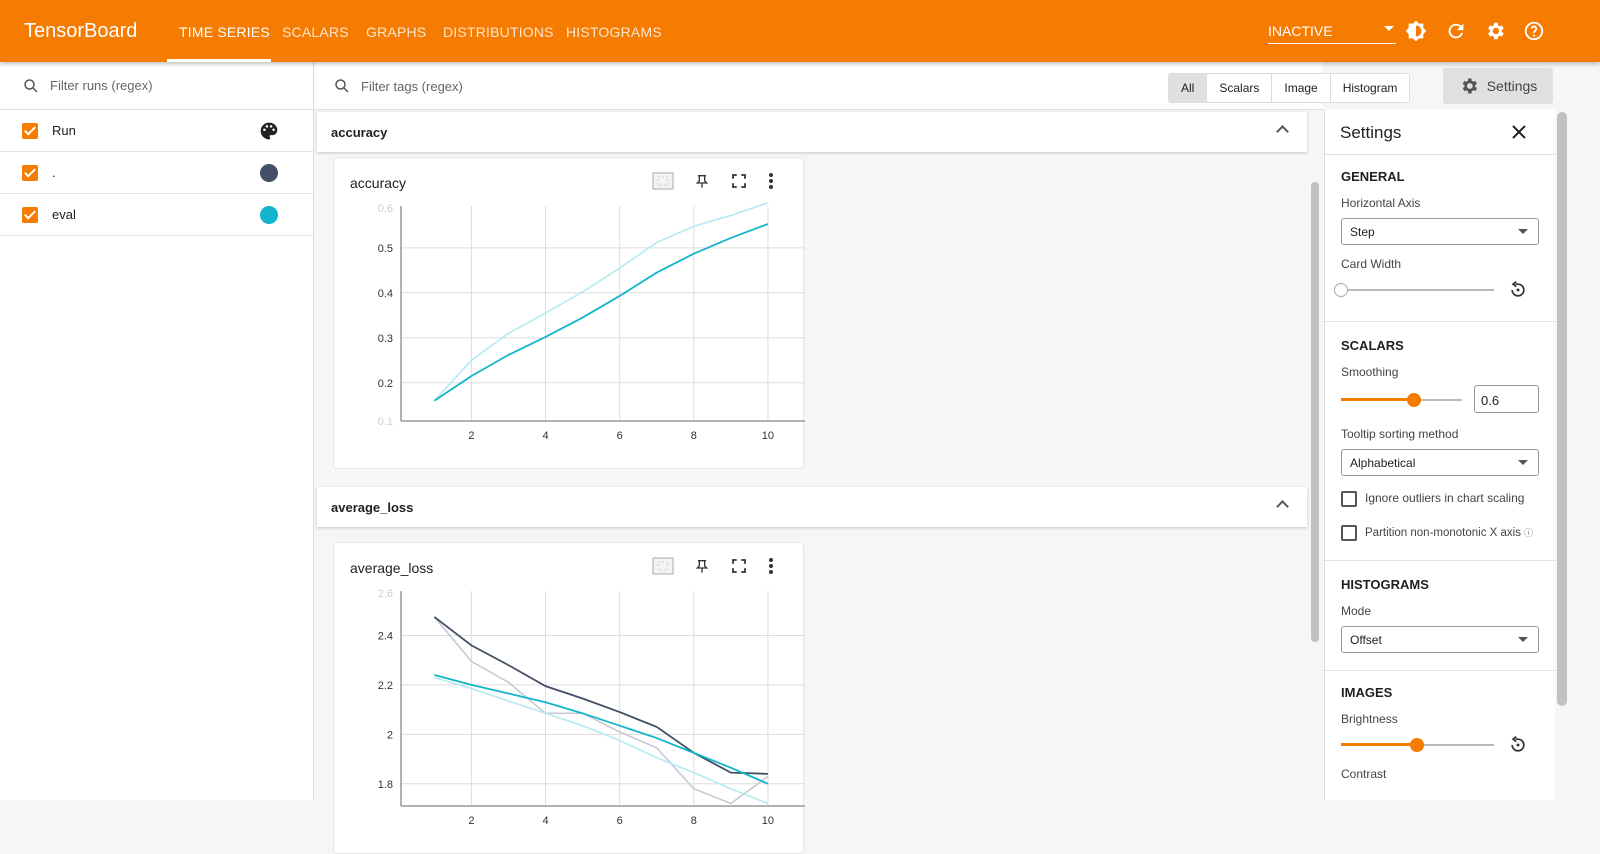 The width and height of the screenshot is (1600, 854). Describe the element at coordinates (812, 507) in the screenshot. I see `group-header-average-loss: average_loss` at that location.